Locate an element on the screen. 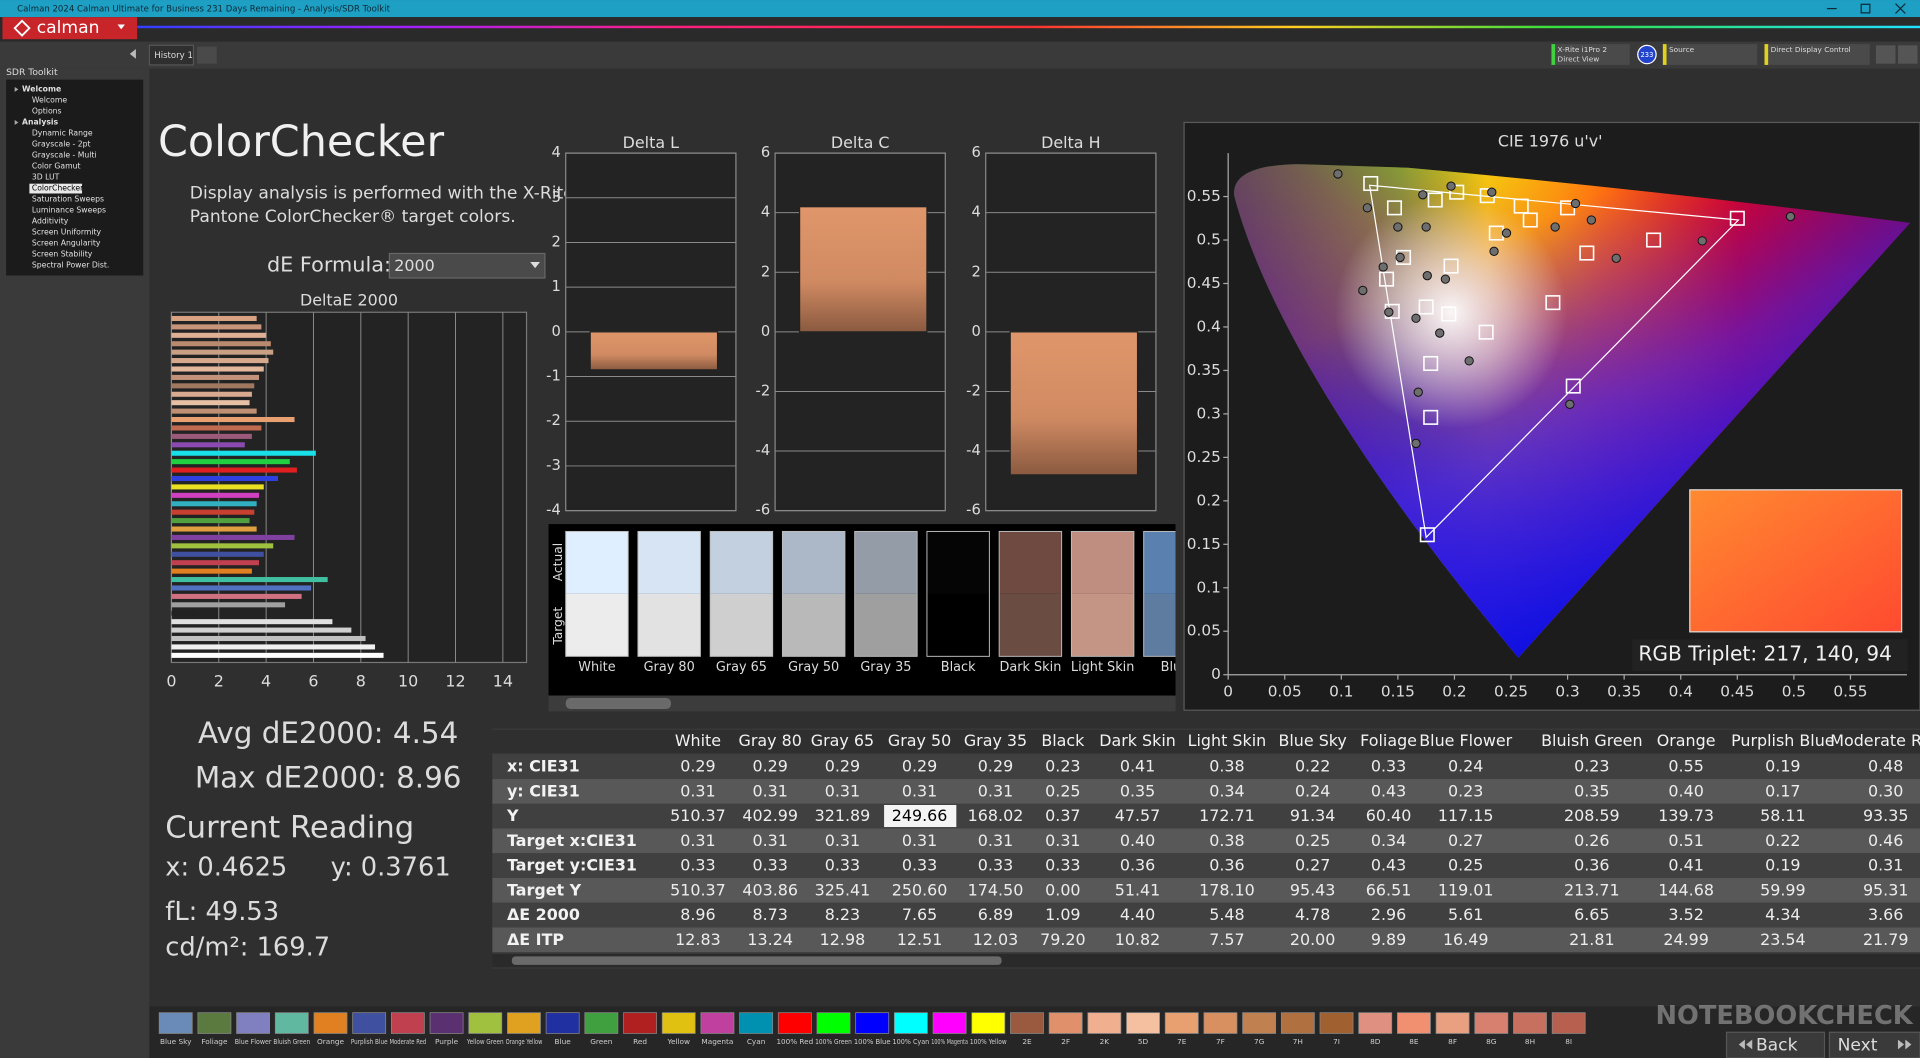  cell: 4.40 is located at coordinates (1137, 914).